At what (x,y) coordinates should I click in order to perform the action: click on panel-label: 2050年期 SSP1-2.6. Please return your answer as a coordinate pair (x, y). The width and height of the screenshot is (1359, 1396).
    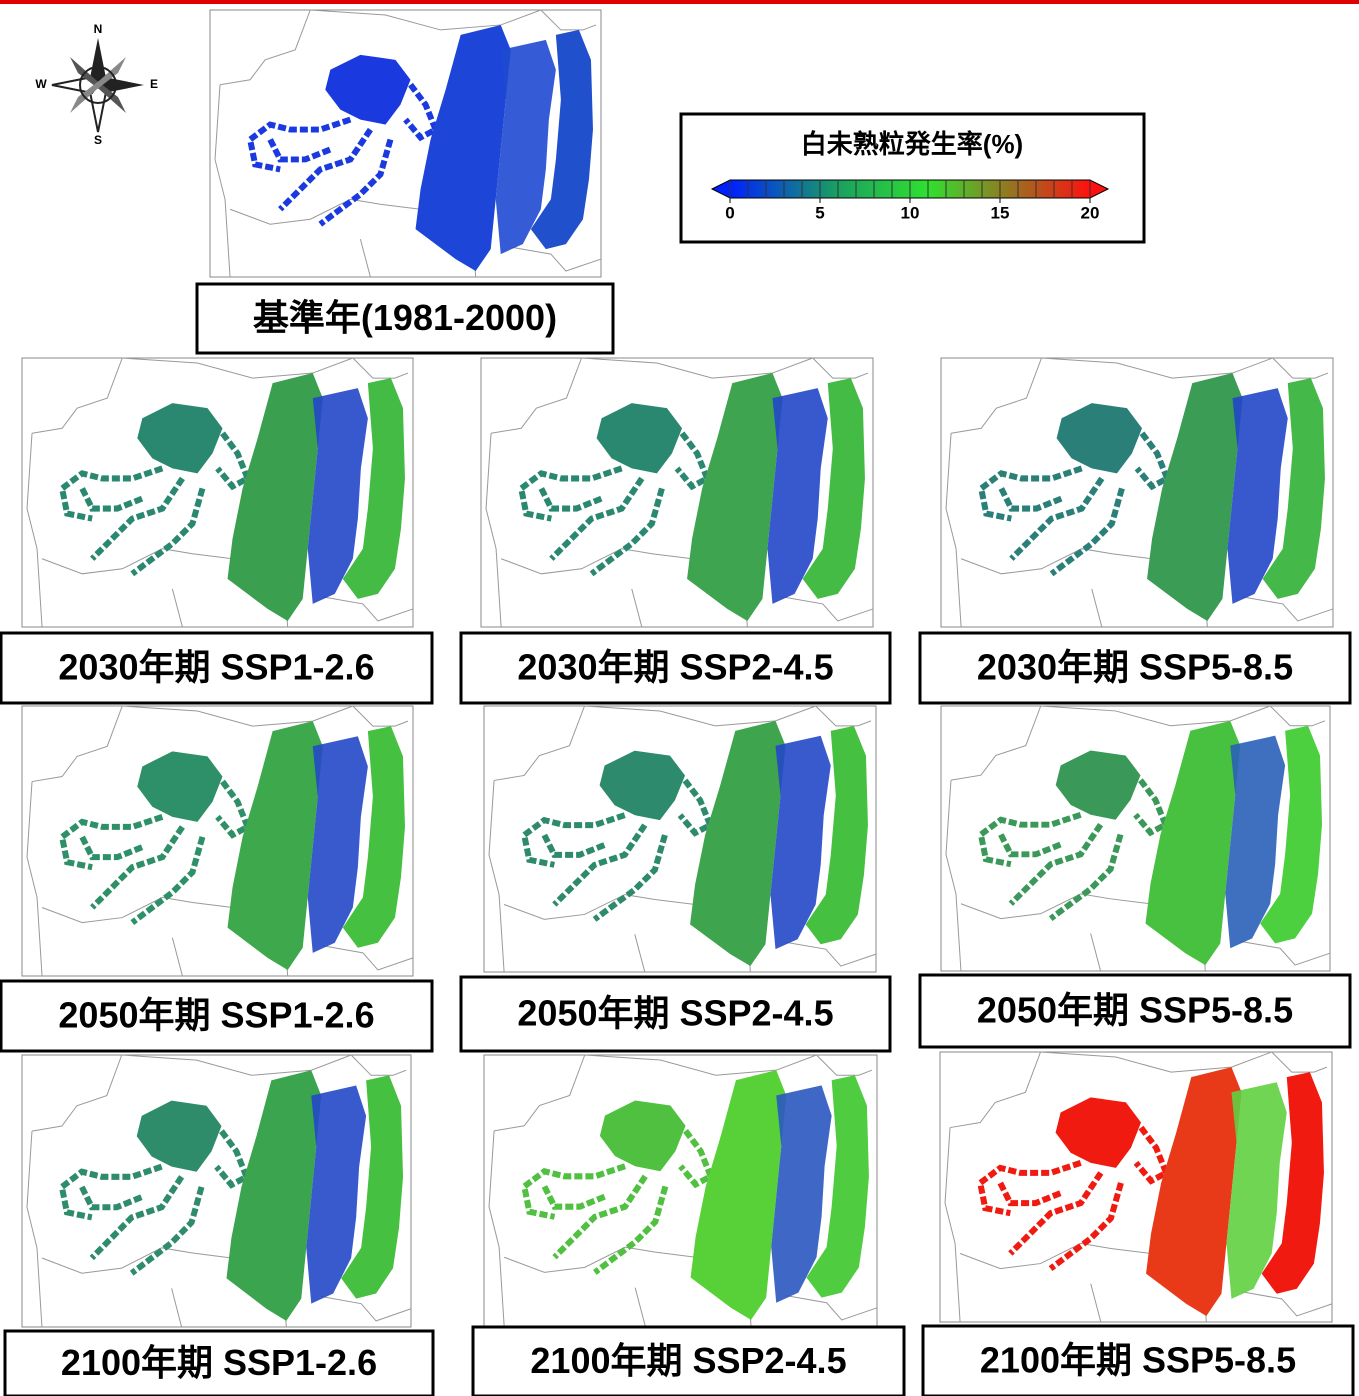
    Looking at the image, I should click on (216, 1015).